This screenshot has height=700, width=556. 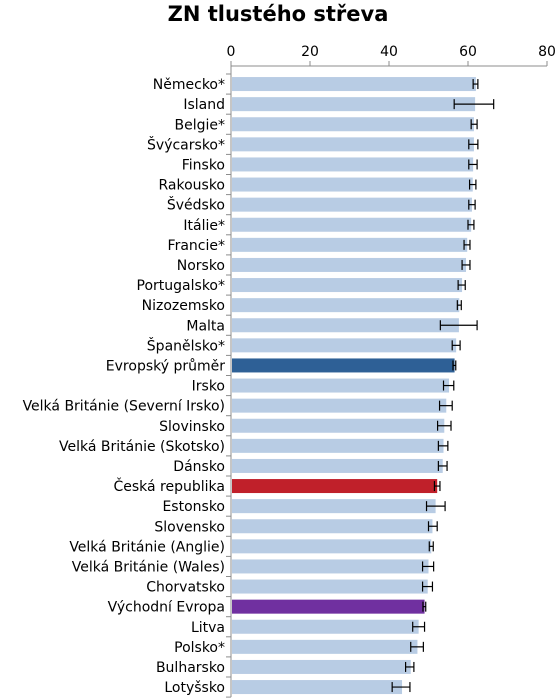 What do you see at coordinates (181, 286) in the screenshot?
I see `category-label: Portugalsko*` at bounding box center [181, 286].